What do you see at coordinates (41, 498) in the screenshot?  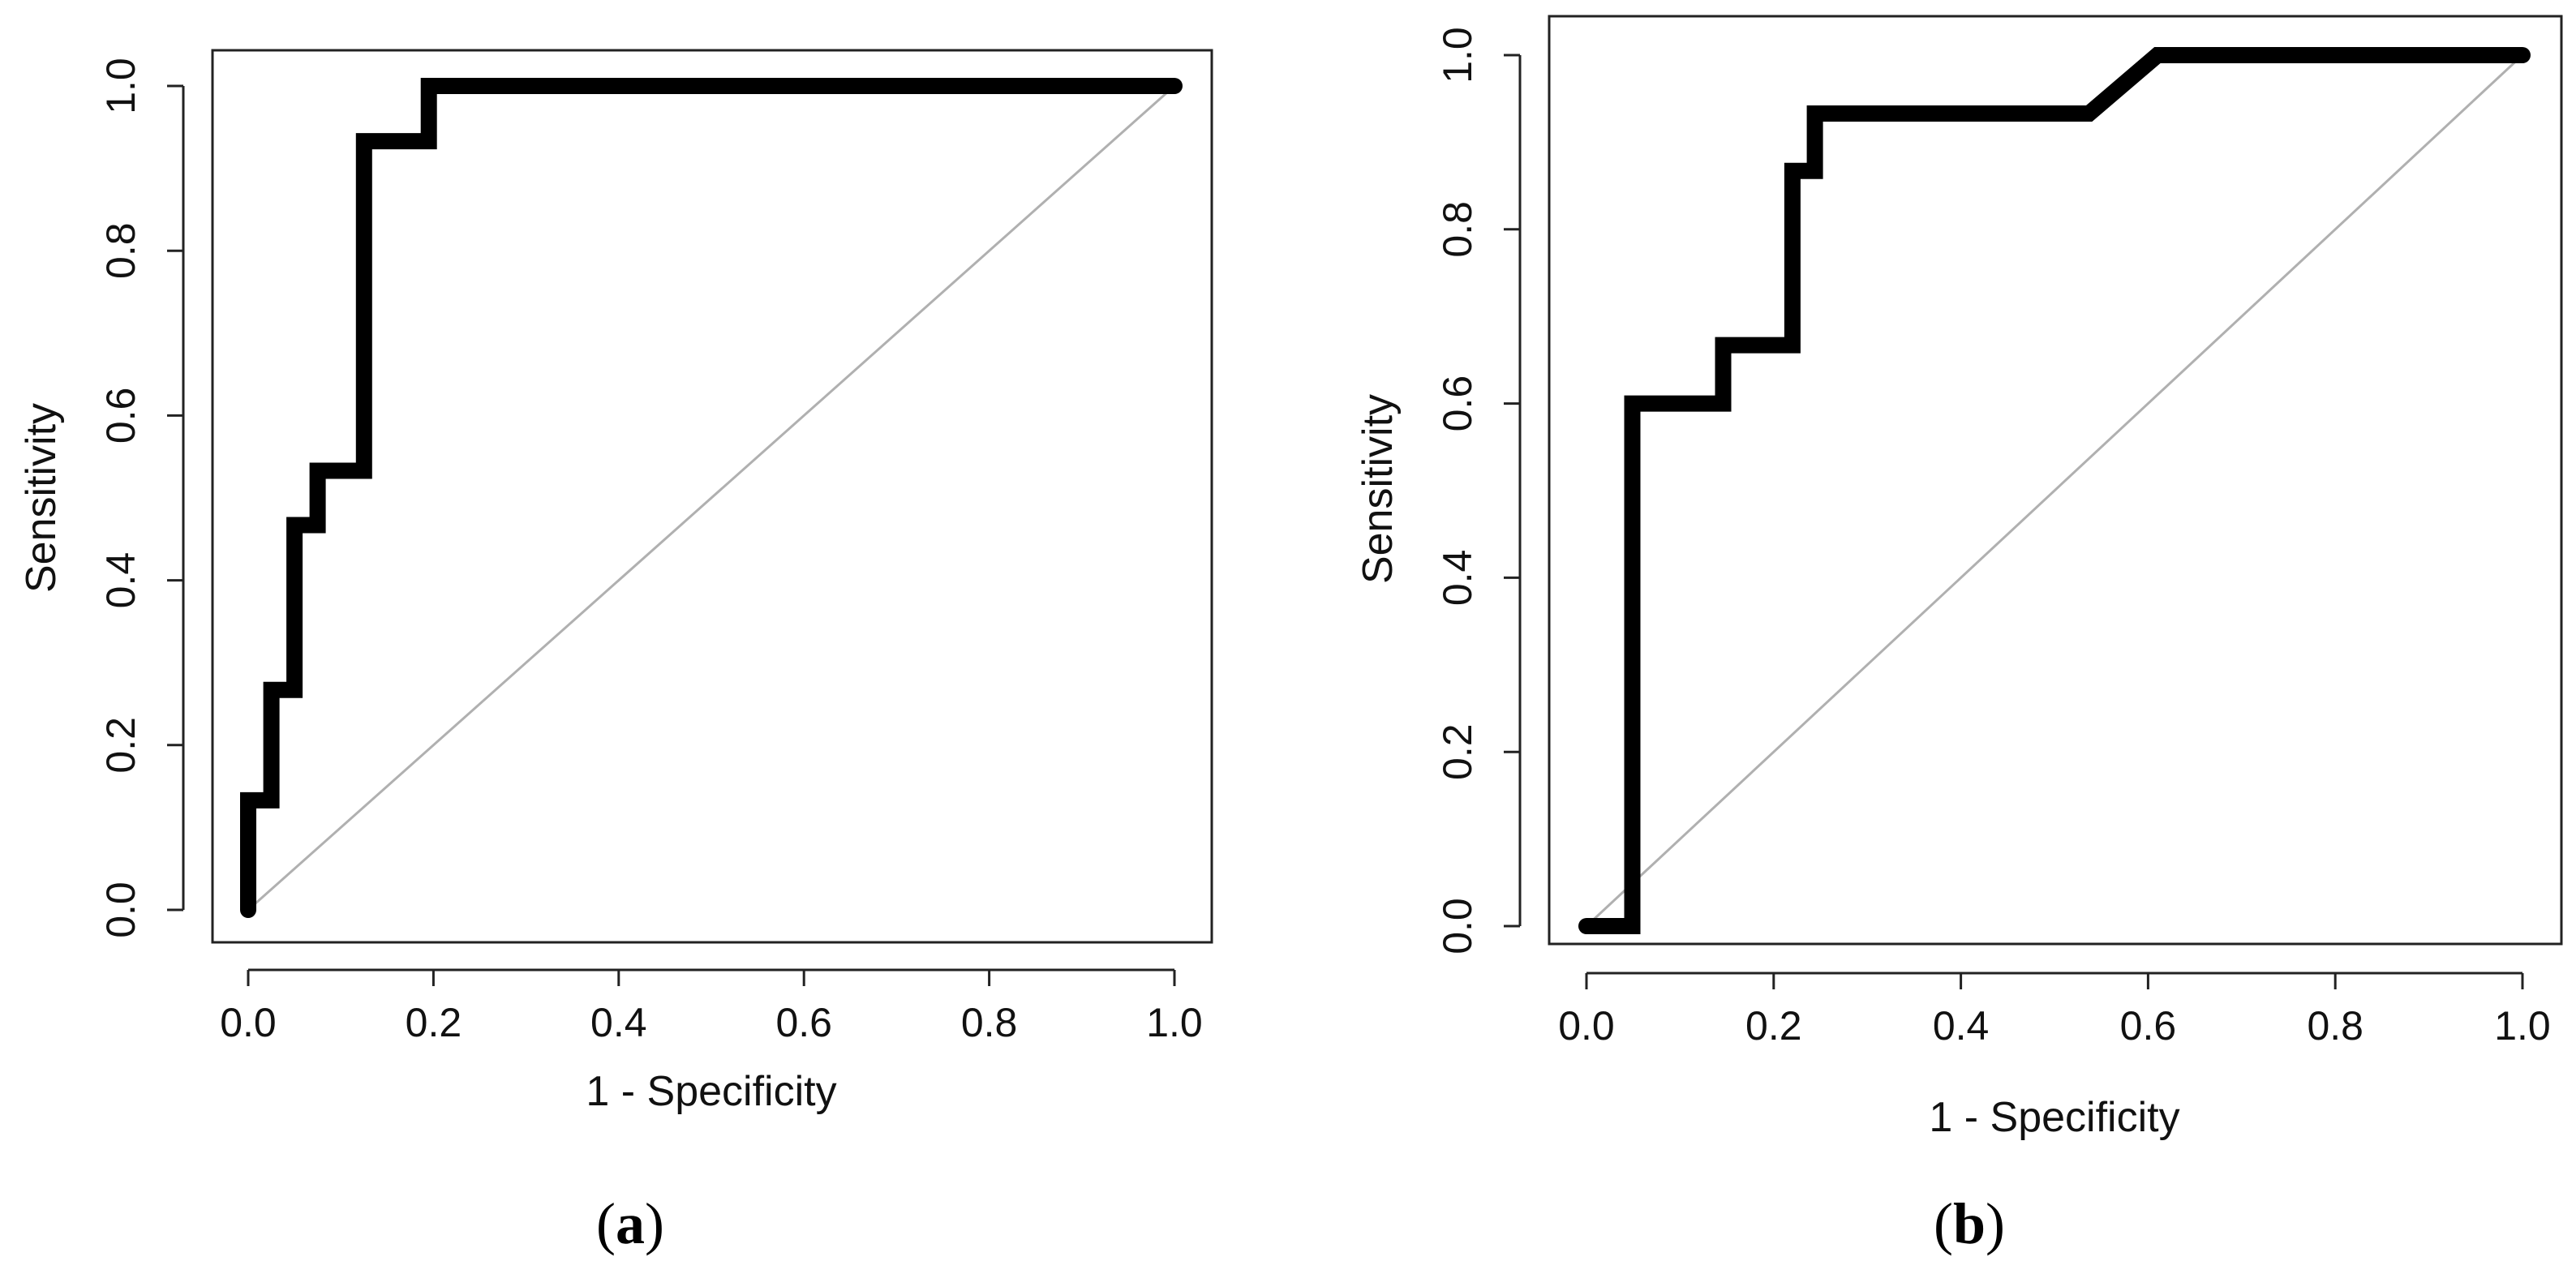 I see `y-axis-title-a: Sensitivity` at bounding box center [41, 498].